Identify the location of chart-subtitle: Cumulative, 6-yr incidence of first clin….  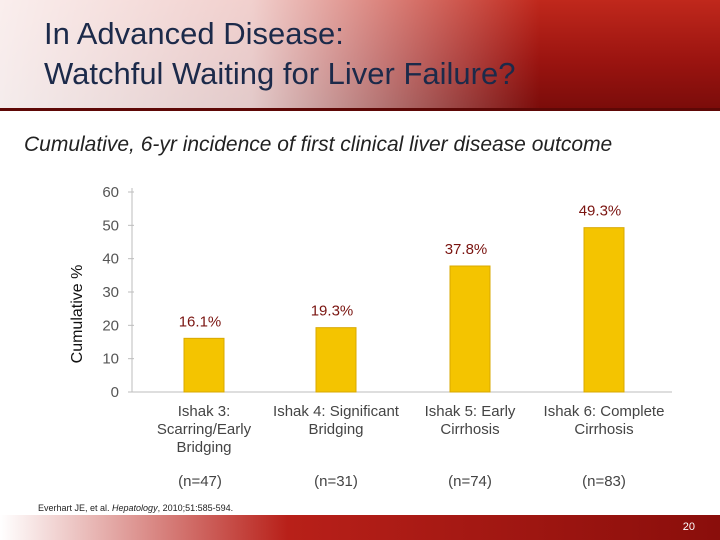
(318, 144).